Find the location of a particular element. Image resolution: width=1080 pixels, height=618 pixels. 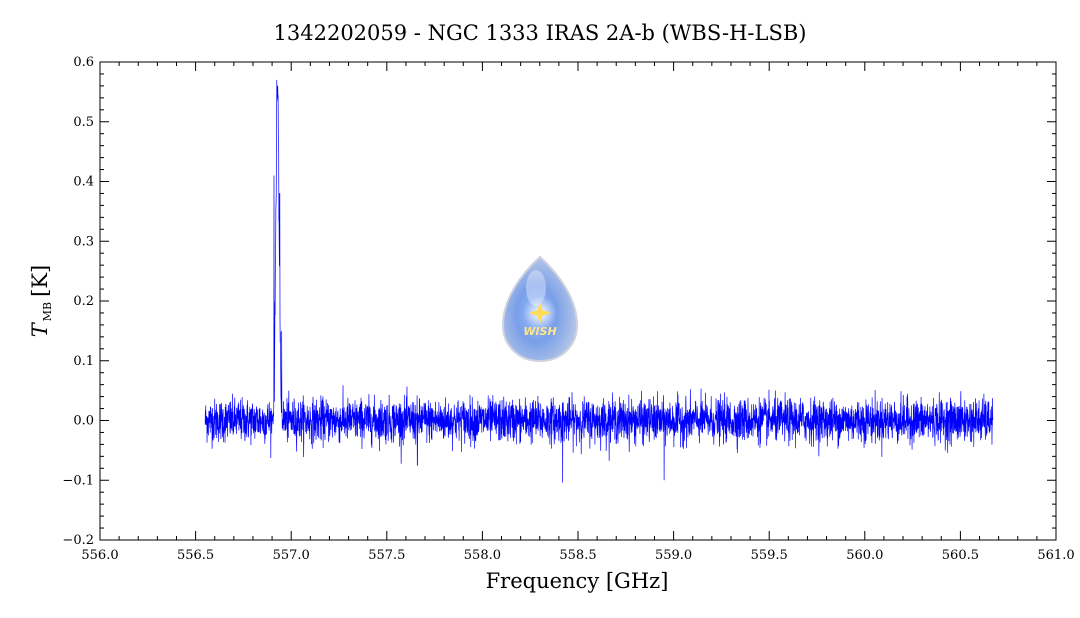

y-tick-label: 0.0 is located at coordinates (83, 421).